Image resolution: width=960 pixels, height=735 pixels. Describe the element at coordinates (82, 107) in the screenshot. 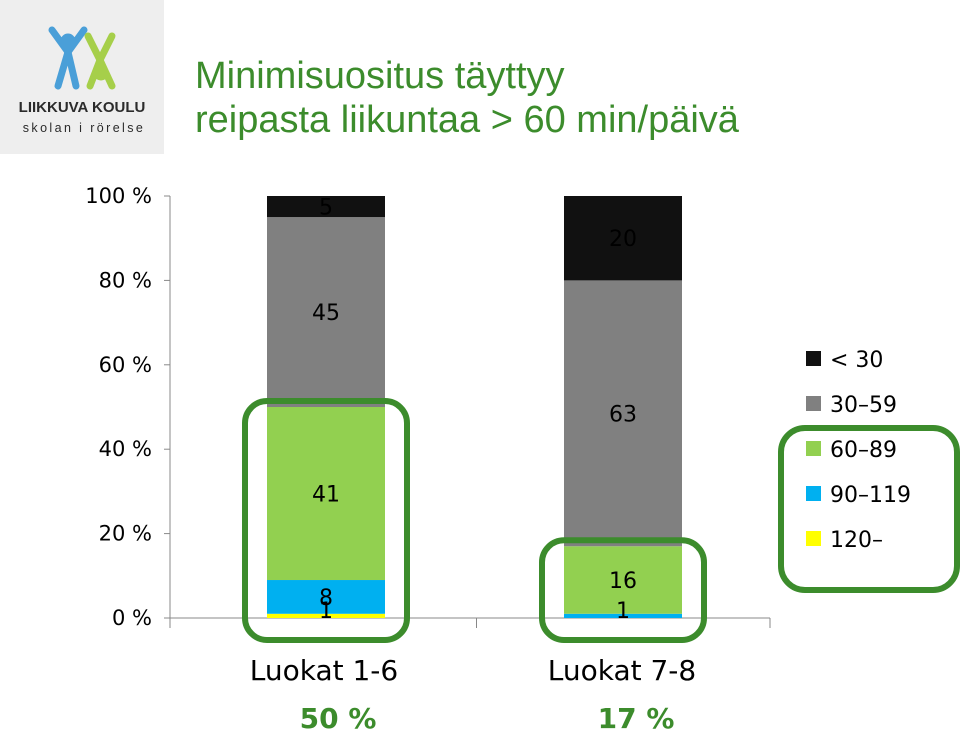

I see `logo-name-text: LIIKKUVA KOULU` at that location.